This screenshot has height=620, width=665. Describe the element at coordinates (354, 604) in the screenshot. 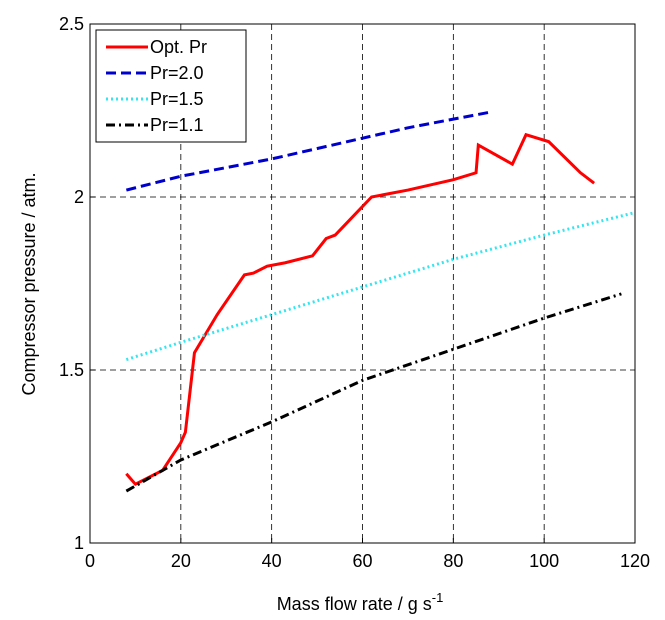

I see `x-axis-label-text: Mass flow rate / g s` at that location.